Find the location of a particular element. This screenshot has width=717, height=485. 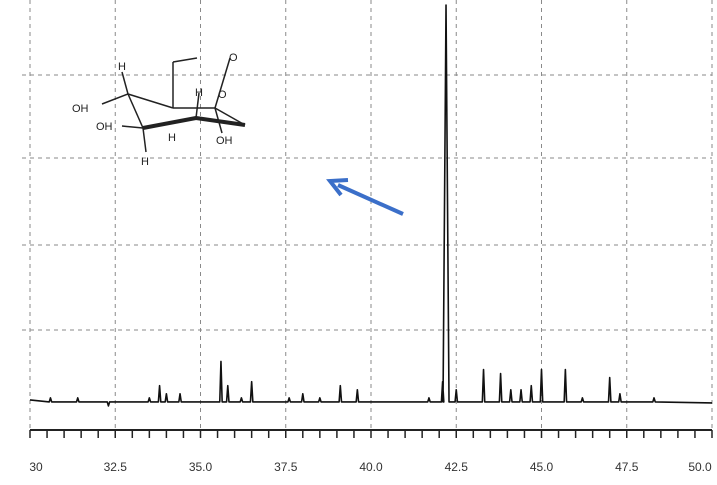

x-tick-label: 50.0 is located at coordinates (700, 467).